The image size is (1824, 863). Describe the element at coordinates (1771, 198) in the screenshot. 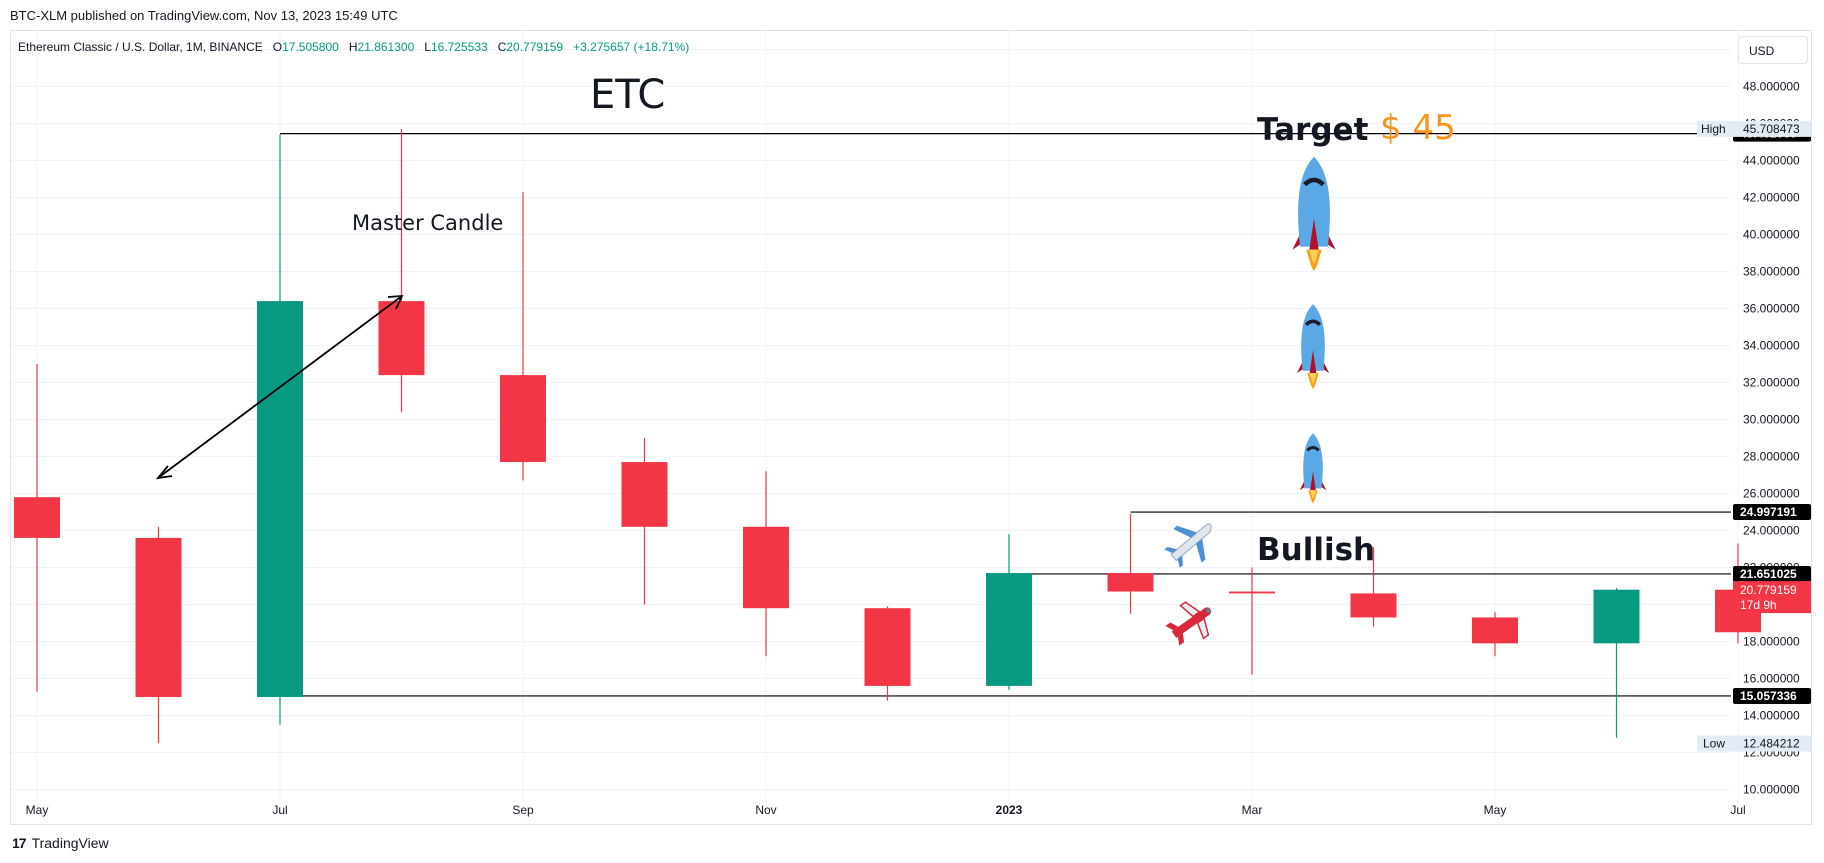

I see `y-tick-label: 42.000000` at that location.